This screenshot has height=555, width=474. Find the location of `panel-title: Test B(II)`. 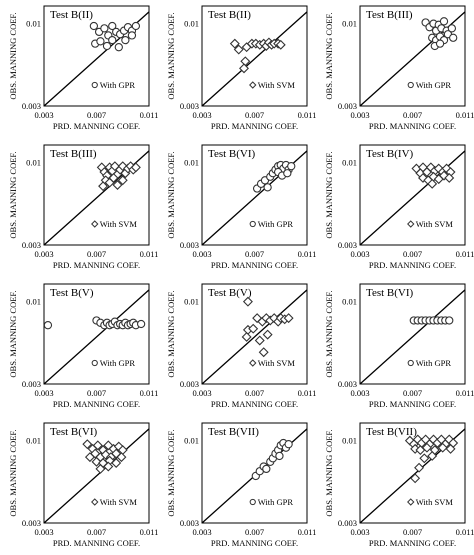

panel-title: Test B(II) is located at coordinates (229, 15).